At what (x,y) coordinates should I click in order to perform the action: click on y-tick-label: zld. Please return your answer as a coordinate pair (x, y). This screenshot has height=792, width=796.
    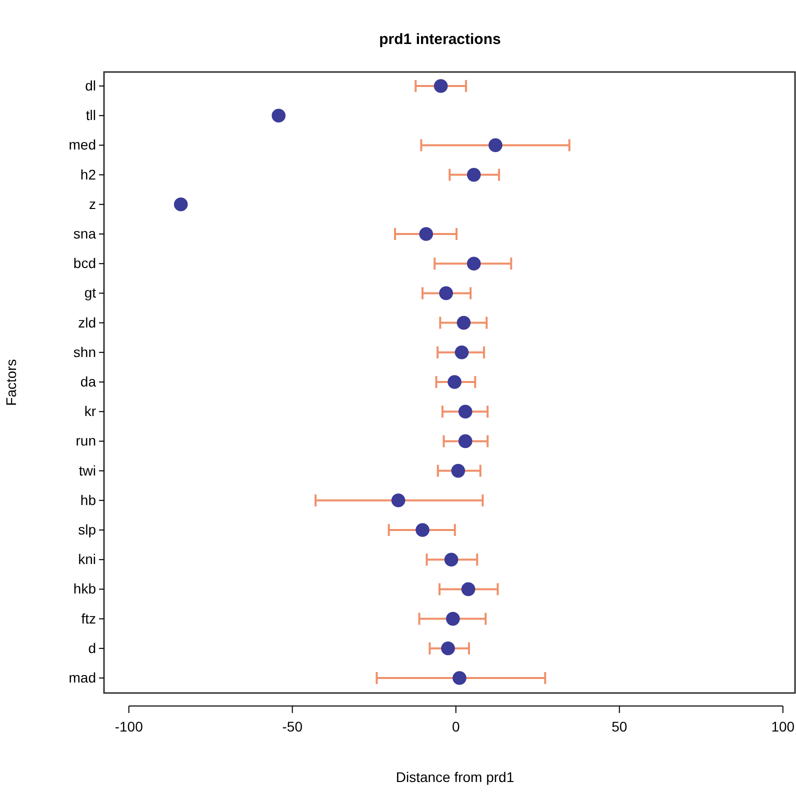
    Looking at the image, I should click on (87, 322).